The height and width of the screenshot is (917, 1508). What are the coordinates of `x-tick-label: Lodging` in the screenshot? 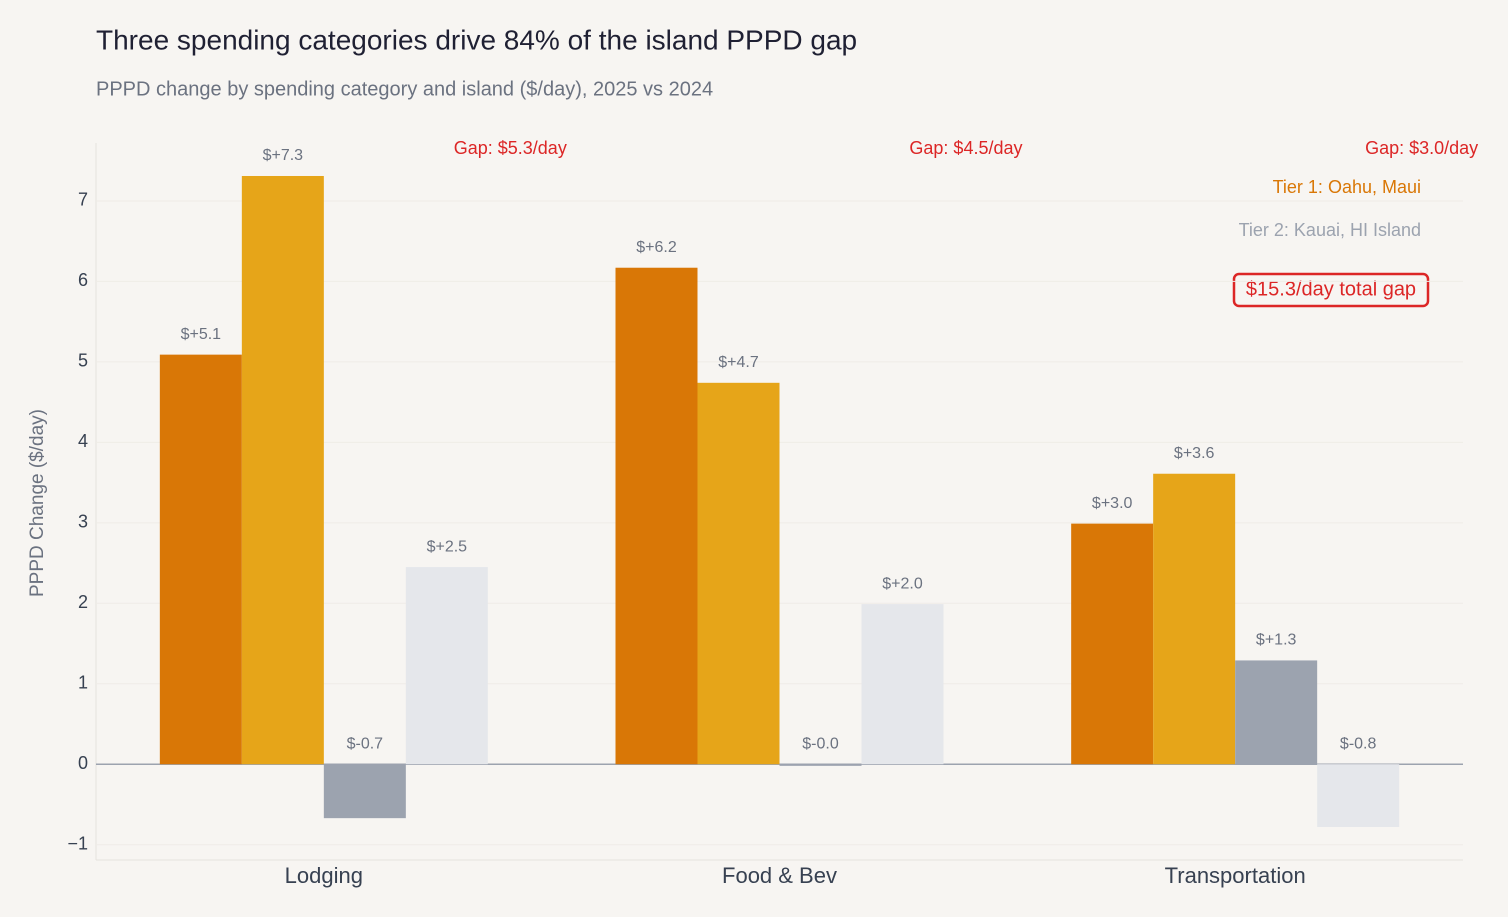 It's located at (324, 875).